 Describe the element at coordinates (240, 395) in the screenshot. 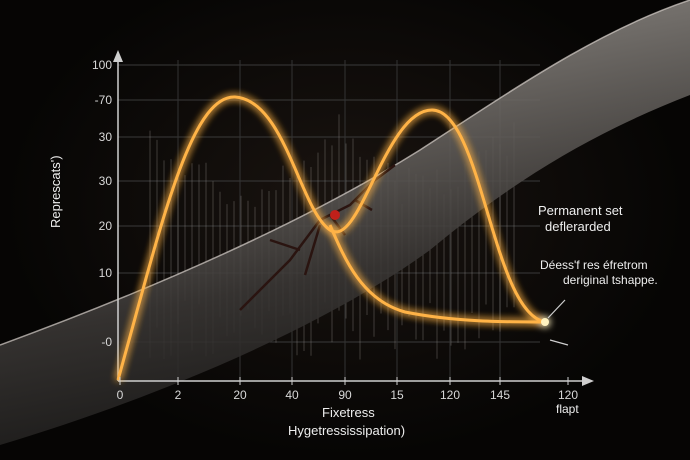

I see `x-tick-label: 20` at that location.